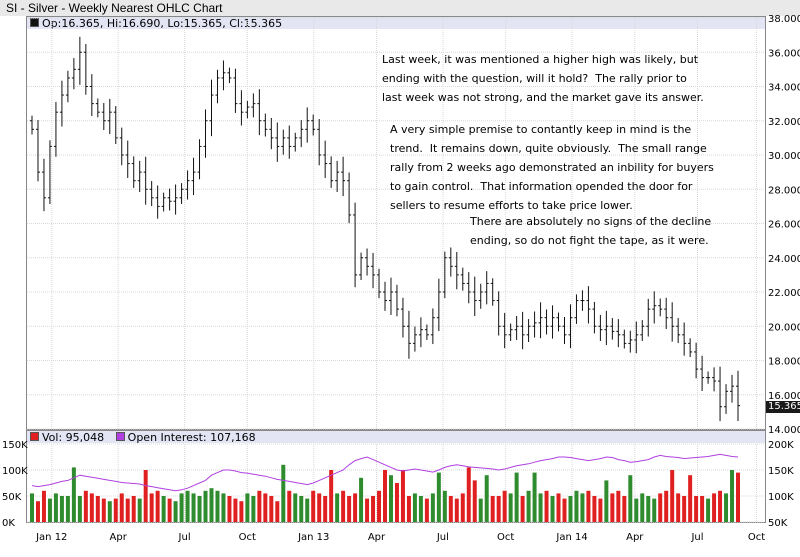 The image size is (800, 557). I want to click on volume-left-axis-label: 0K, so click(8, 523).